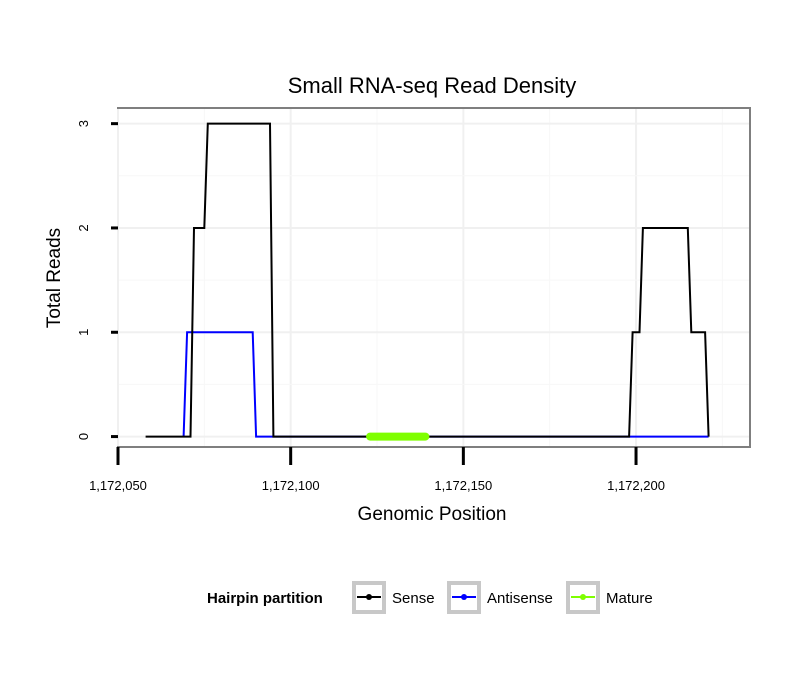 The image size is (810, 690). I want to click on x-axis: 1,172,050 1,172,100 1,172,150 1,172,200, so click(377, 470).